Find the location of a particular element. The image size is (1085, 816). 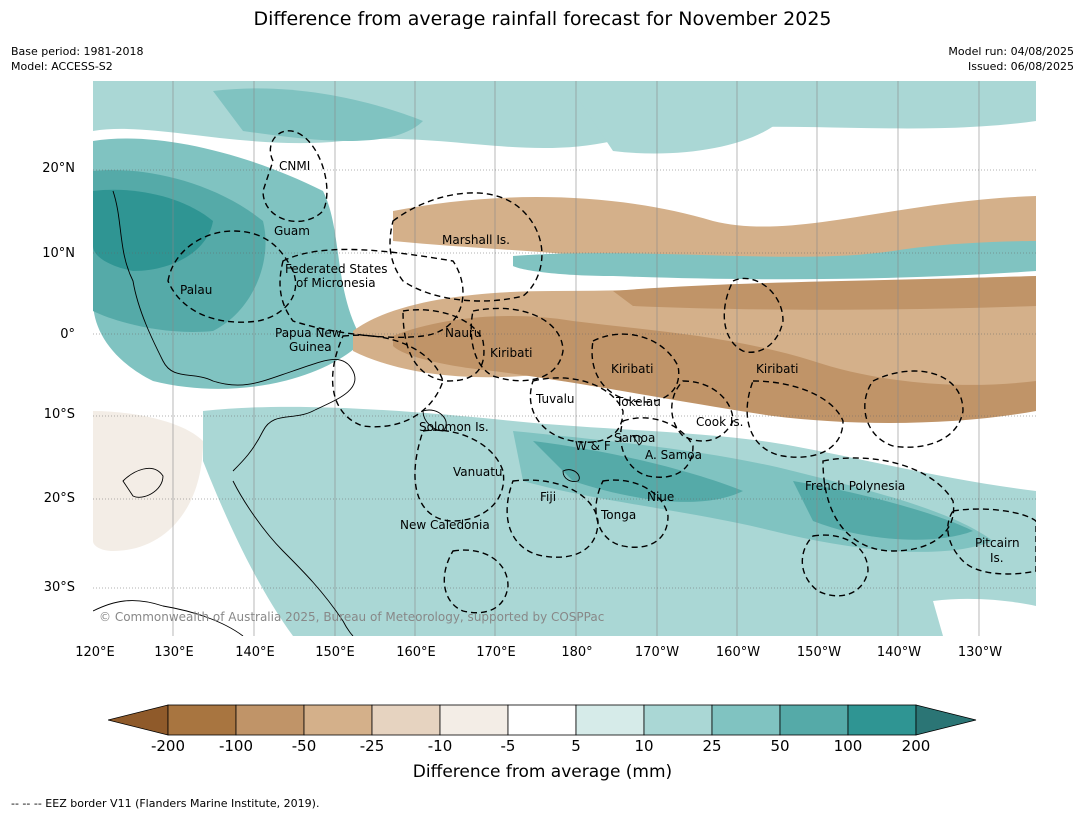

lon-label-170e: 170°E is located at coordinates (496, 652).